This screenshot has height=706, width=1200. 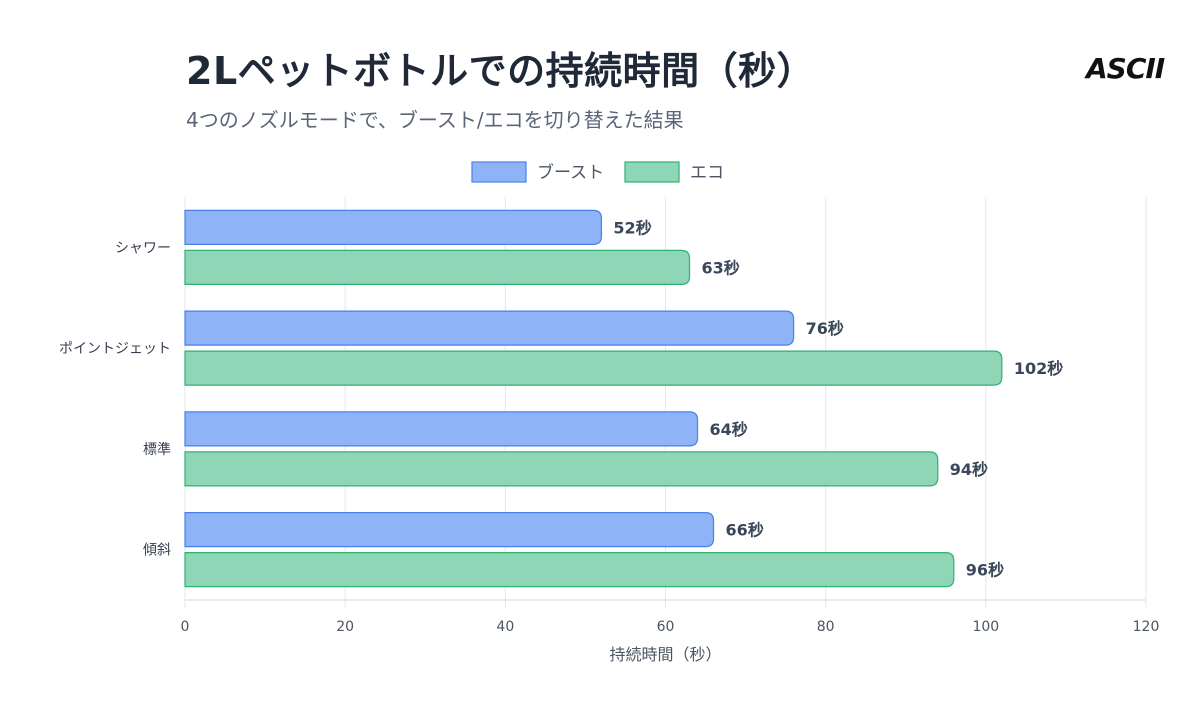 What do you see at coordinates (665, 654) in the screenshot?
I see `x-axis-title: 持続時間（秒）` at bounding box center [665, 654].